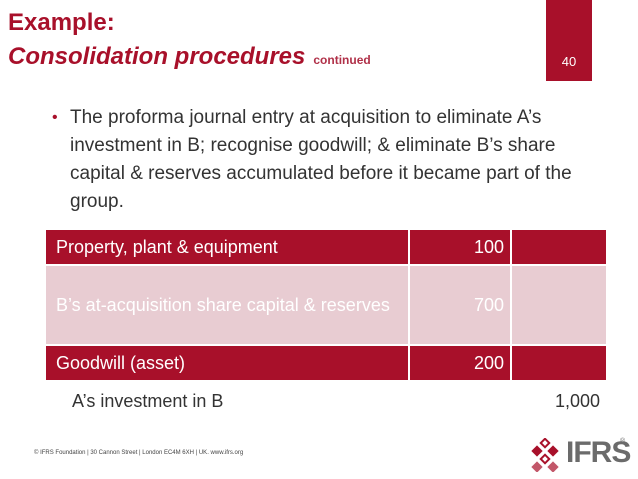 Image resolution: width=638 pixels, height=479 pixels. Describe the element at coordinates (545, 455) in the screenshot. I see `ifrs-lattice-icon` at that location.